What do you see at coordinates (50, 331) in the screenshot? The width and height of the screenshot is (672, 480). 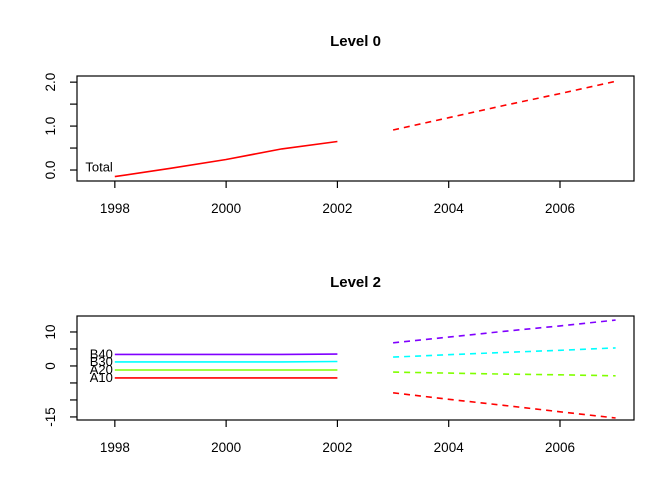 I see `y-tick-label: 10` at bounding box center [50, 331].